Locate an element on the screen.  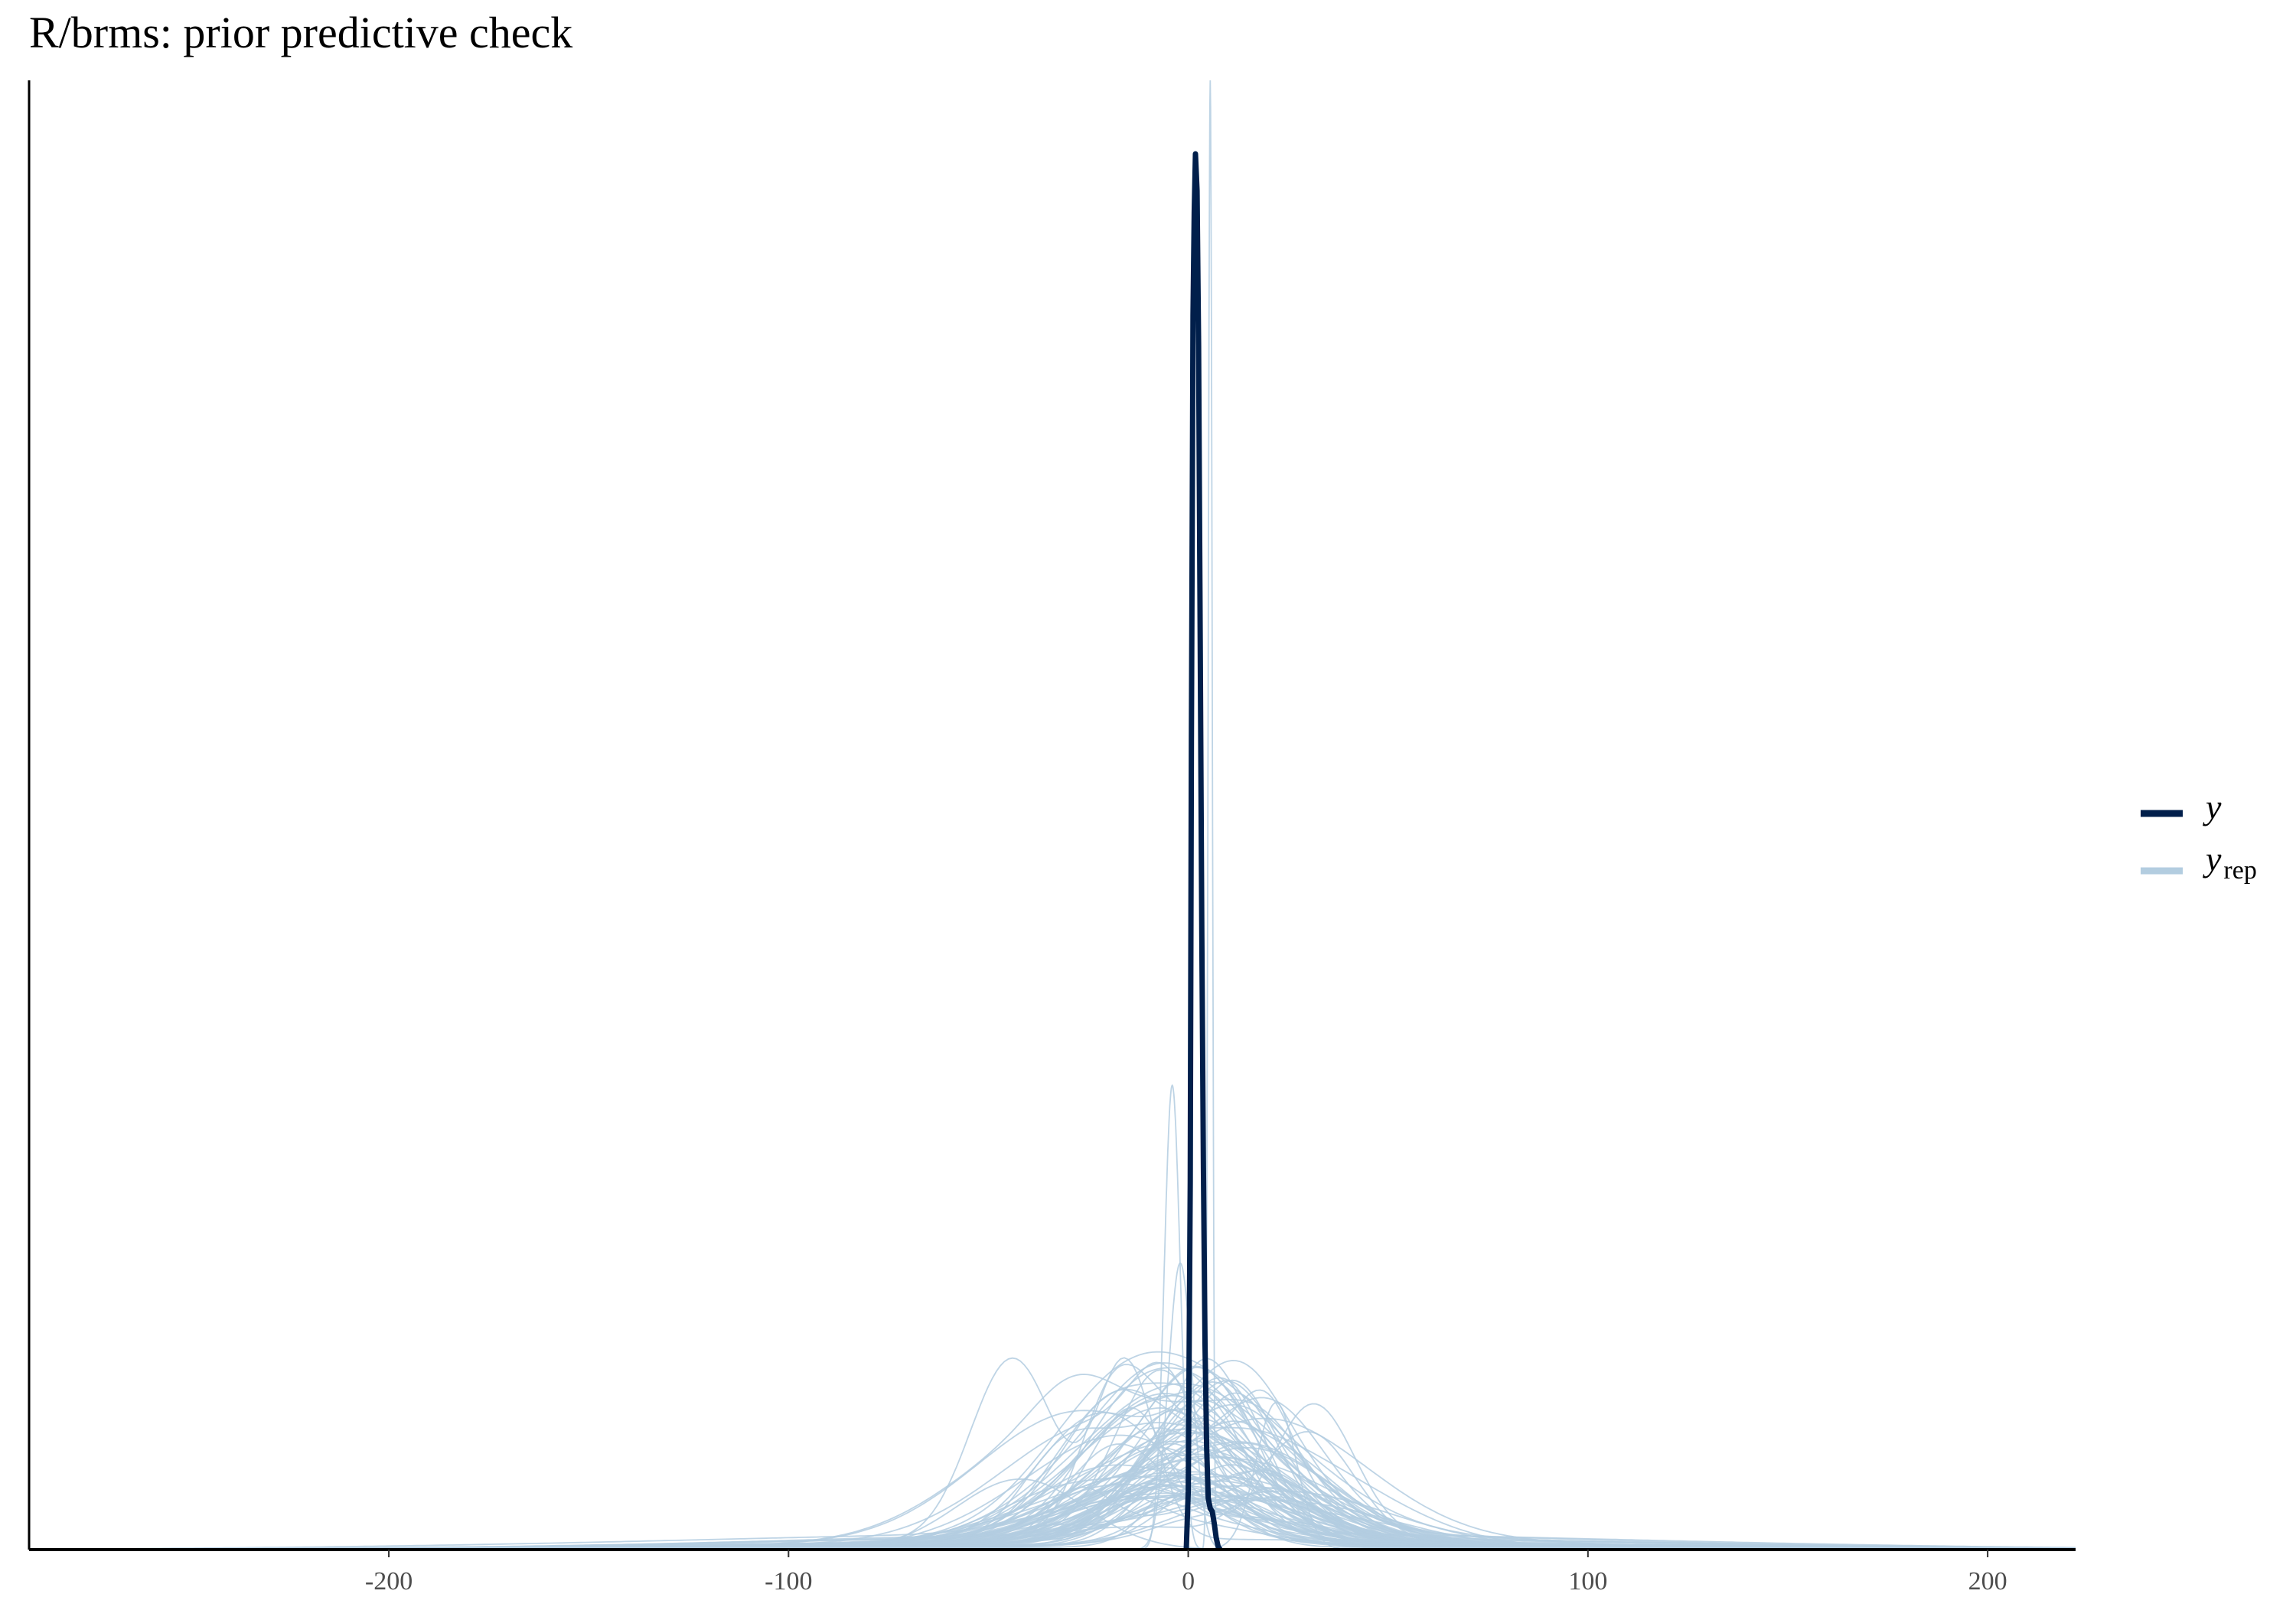
x-tick-label: 100 is located at coordinates (1587, 1582).